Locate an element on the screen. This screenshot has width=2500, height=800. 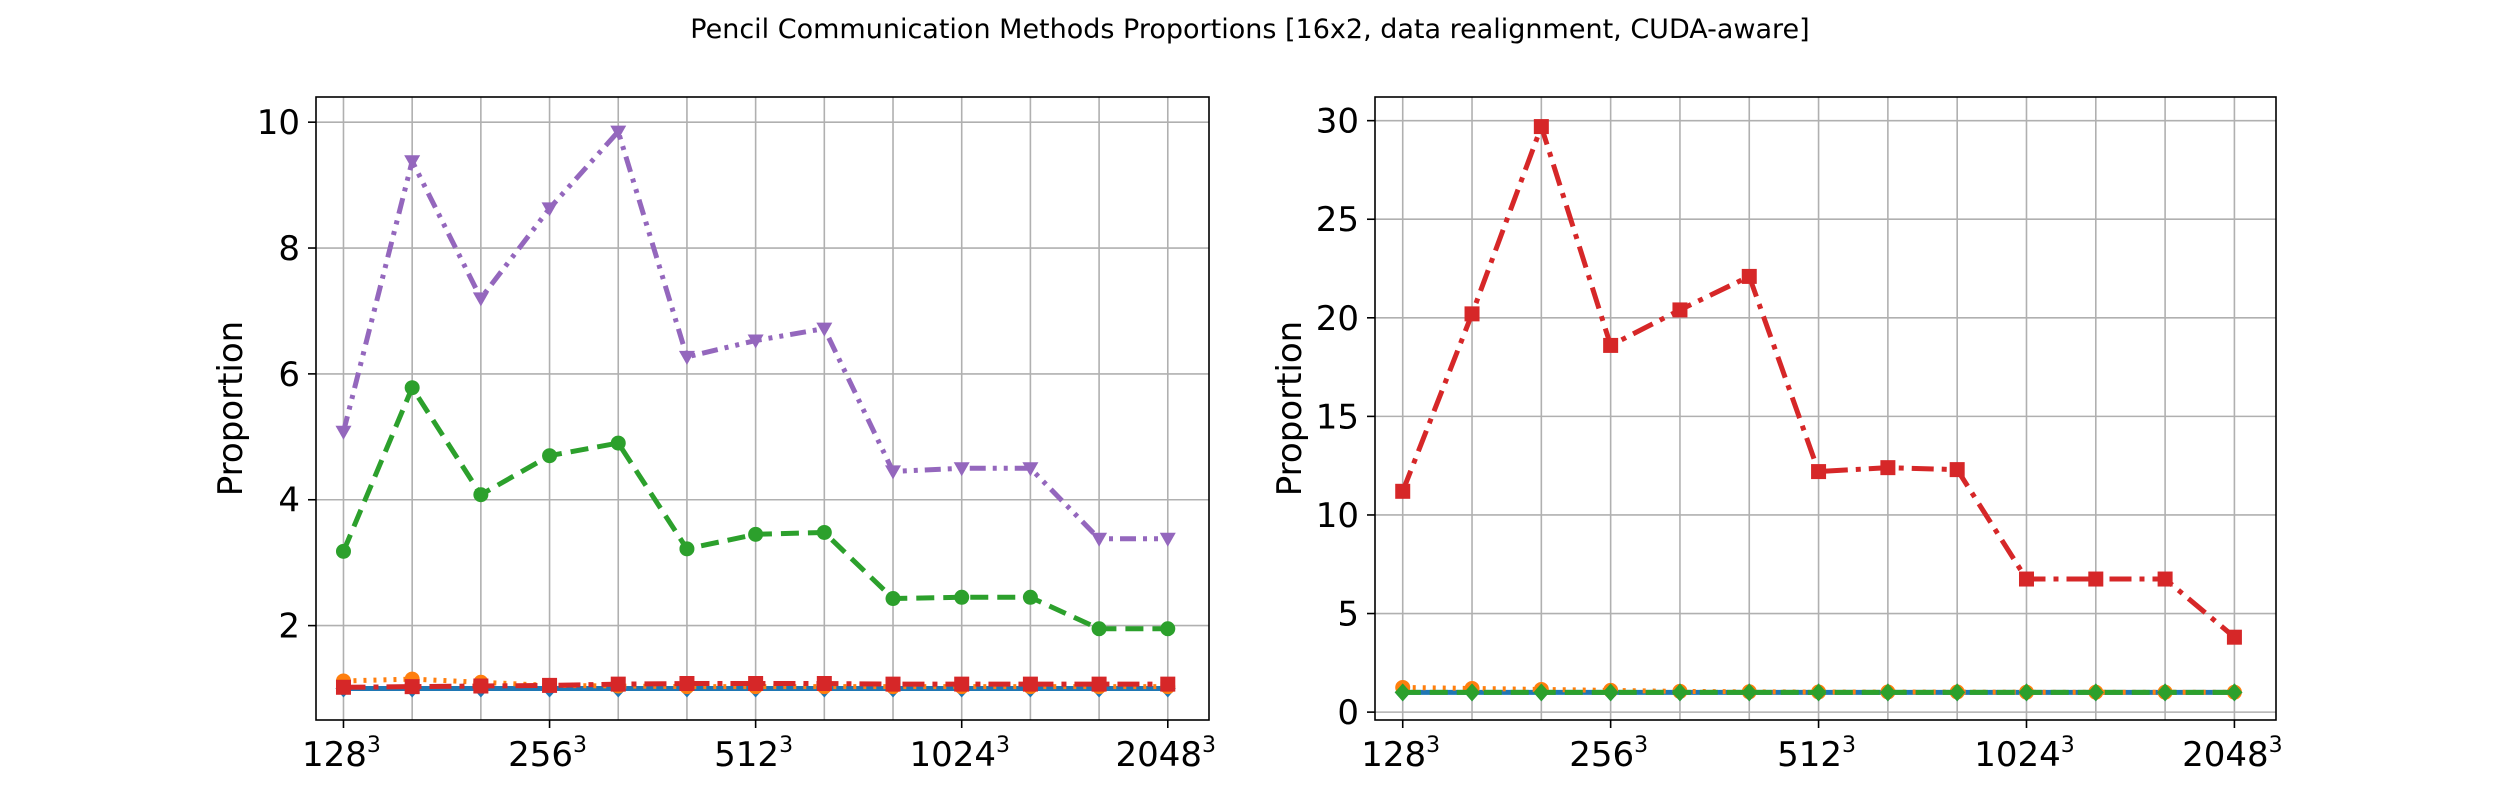
y-tick-label: 2 is located at coordinates (289, 627).